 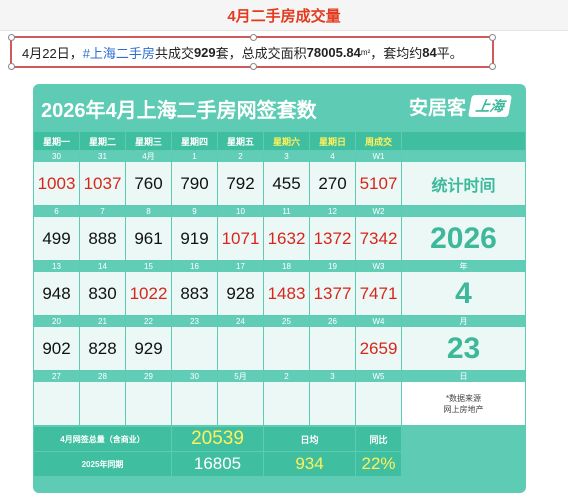 I want to click on year-label: 年, so click(x=463, y=266).